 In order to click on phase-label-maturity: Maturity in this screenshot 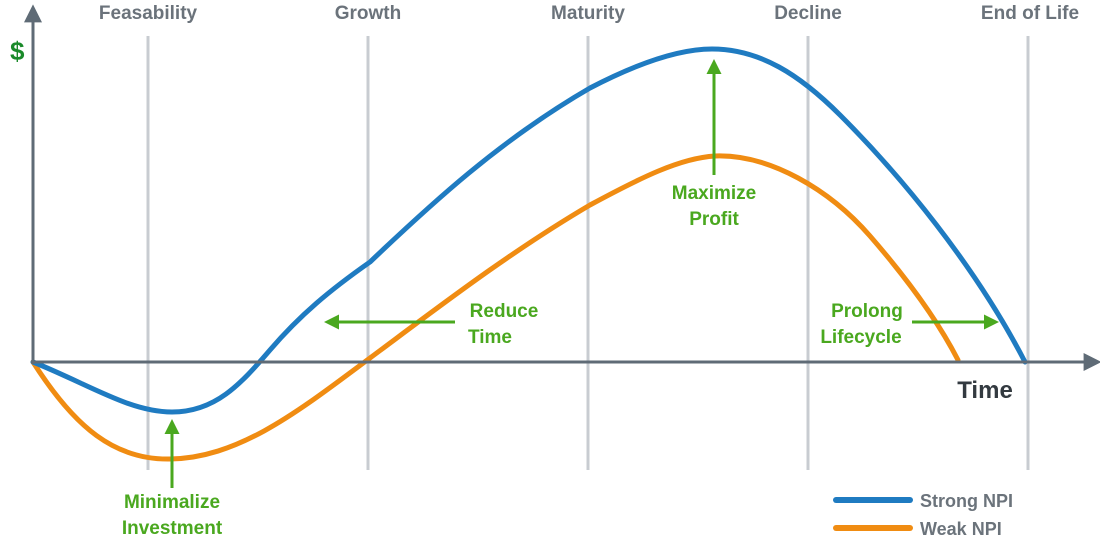, I will do `click(588, 13)`.